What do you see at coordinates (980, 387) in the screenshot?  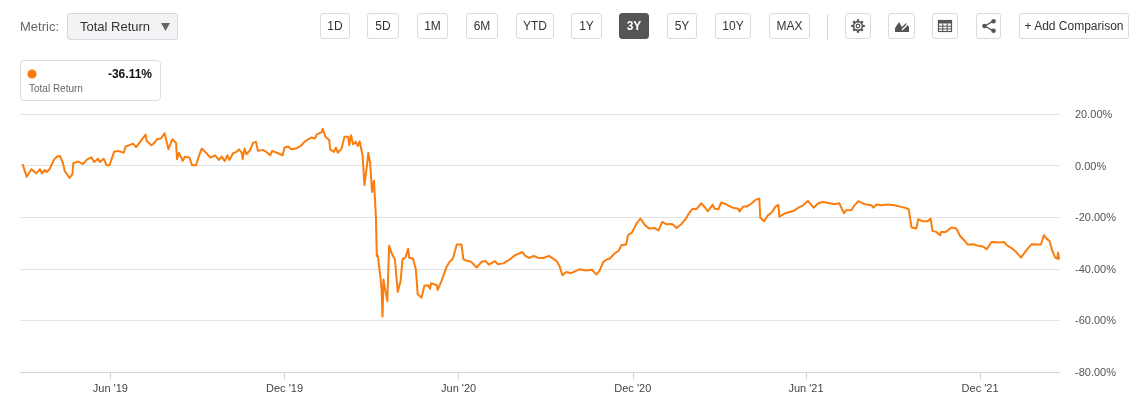 I see `x-tick-label: Dec '21` at bounding box center [980, 387].